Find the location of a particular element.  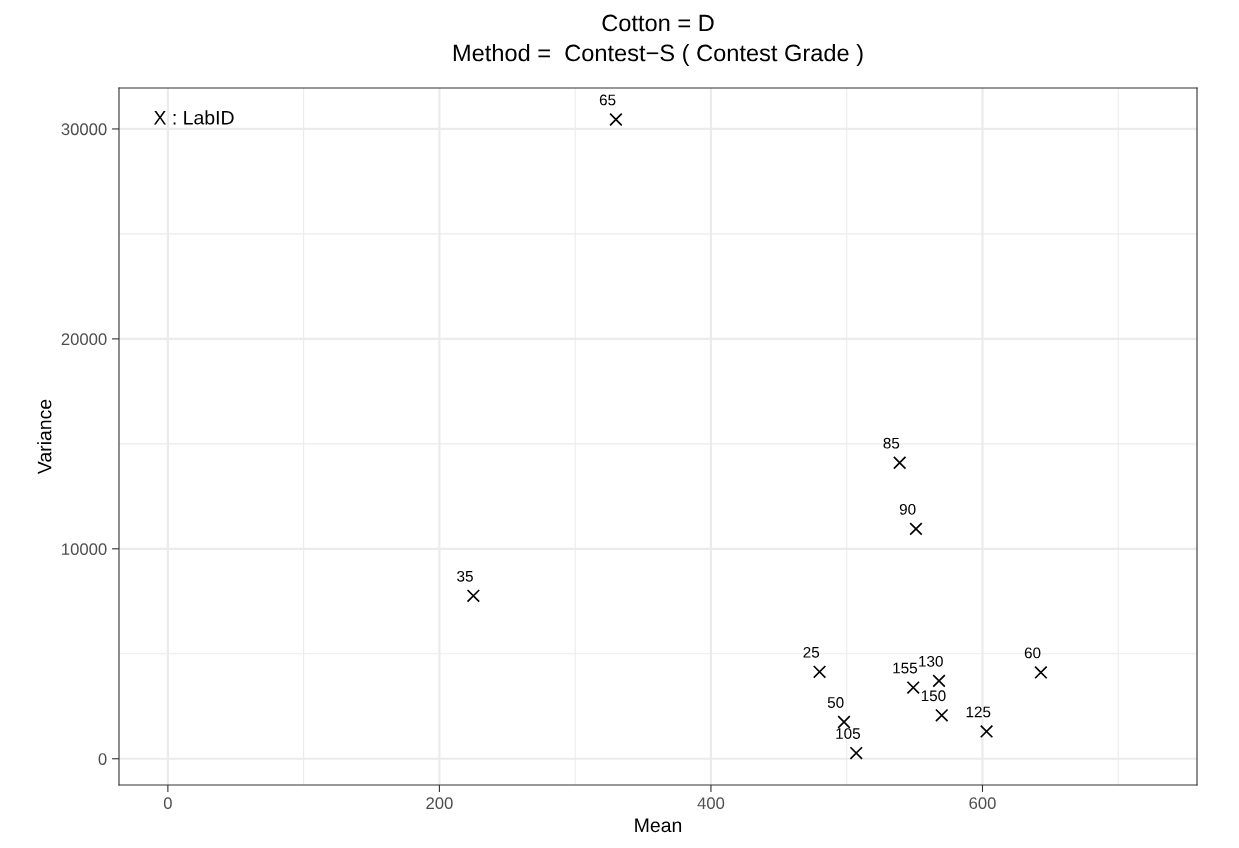

annotation: 35 is located at coordinates (465, 576).